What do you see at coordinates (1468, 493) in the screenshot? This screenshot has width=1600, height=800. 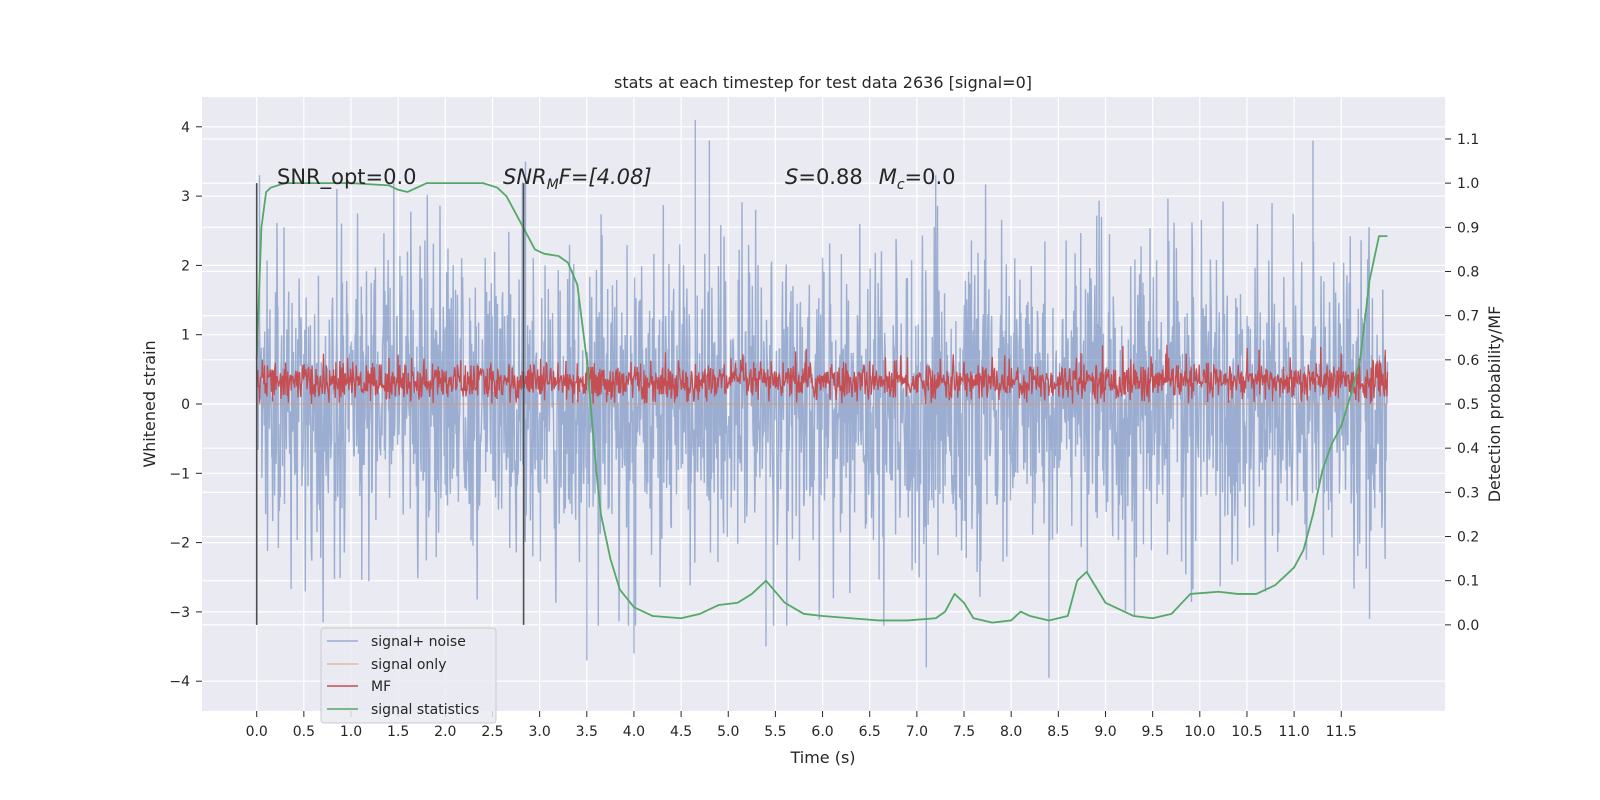 I see `y2-tick-label: 0.3` at bounding box center [1468, 493].